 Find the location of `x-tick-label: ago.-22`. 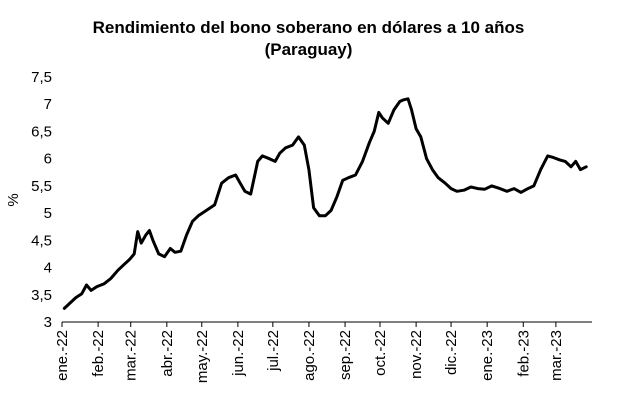

x-tick-label: ago.-22 is located at coordinates (309, 355).